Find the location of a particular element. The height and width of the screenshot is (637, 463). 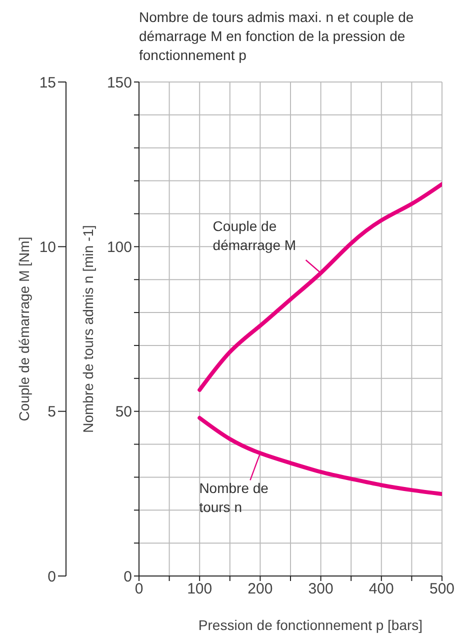

y2-axis-title: Couple de démarrage M [Nm] is located at coordinates (24, 329).